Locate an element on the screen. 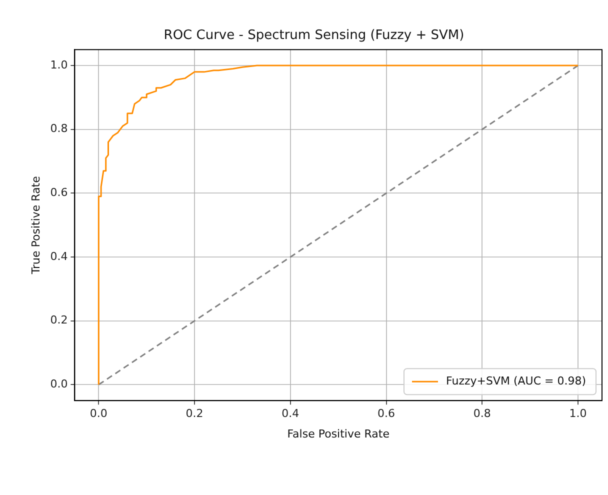 Image resolution: width=608 pixels, height=495 pixels. y-tick-label: 1.0 is located at coordinates (59, 65).